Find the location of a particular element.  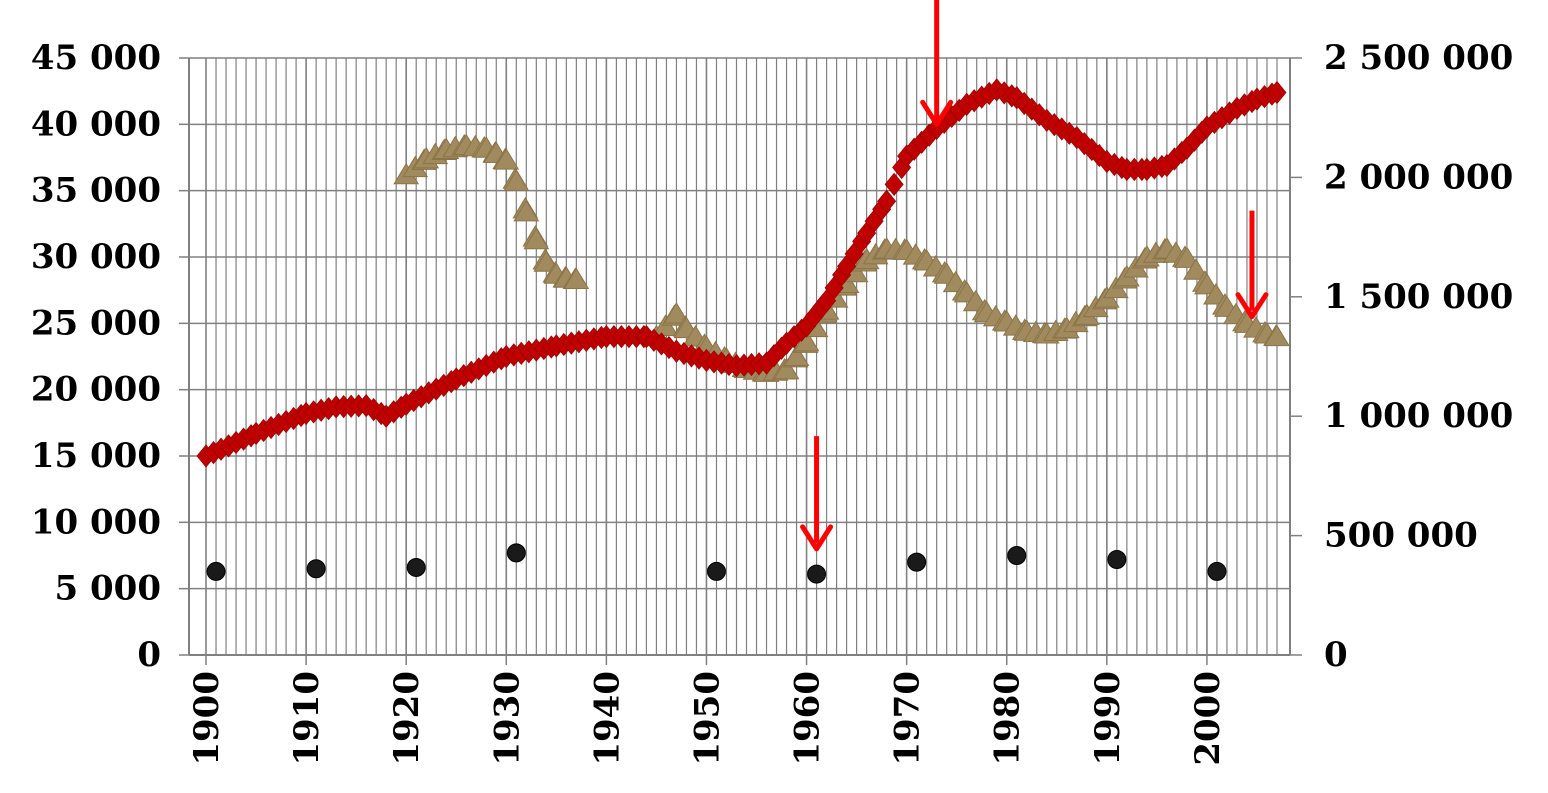

x-tick-label: 1970 is located at coordinates (908, 718).